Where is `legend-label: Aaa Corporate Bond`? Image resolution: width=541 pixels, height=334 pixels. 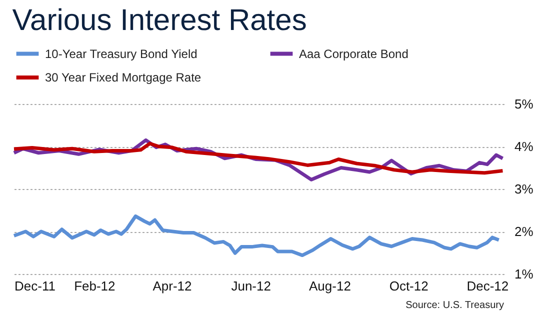 legend-label: Aaa Corporate Bond is located at coordinates (353, 53).